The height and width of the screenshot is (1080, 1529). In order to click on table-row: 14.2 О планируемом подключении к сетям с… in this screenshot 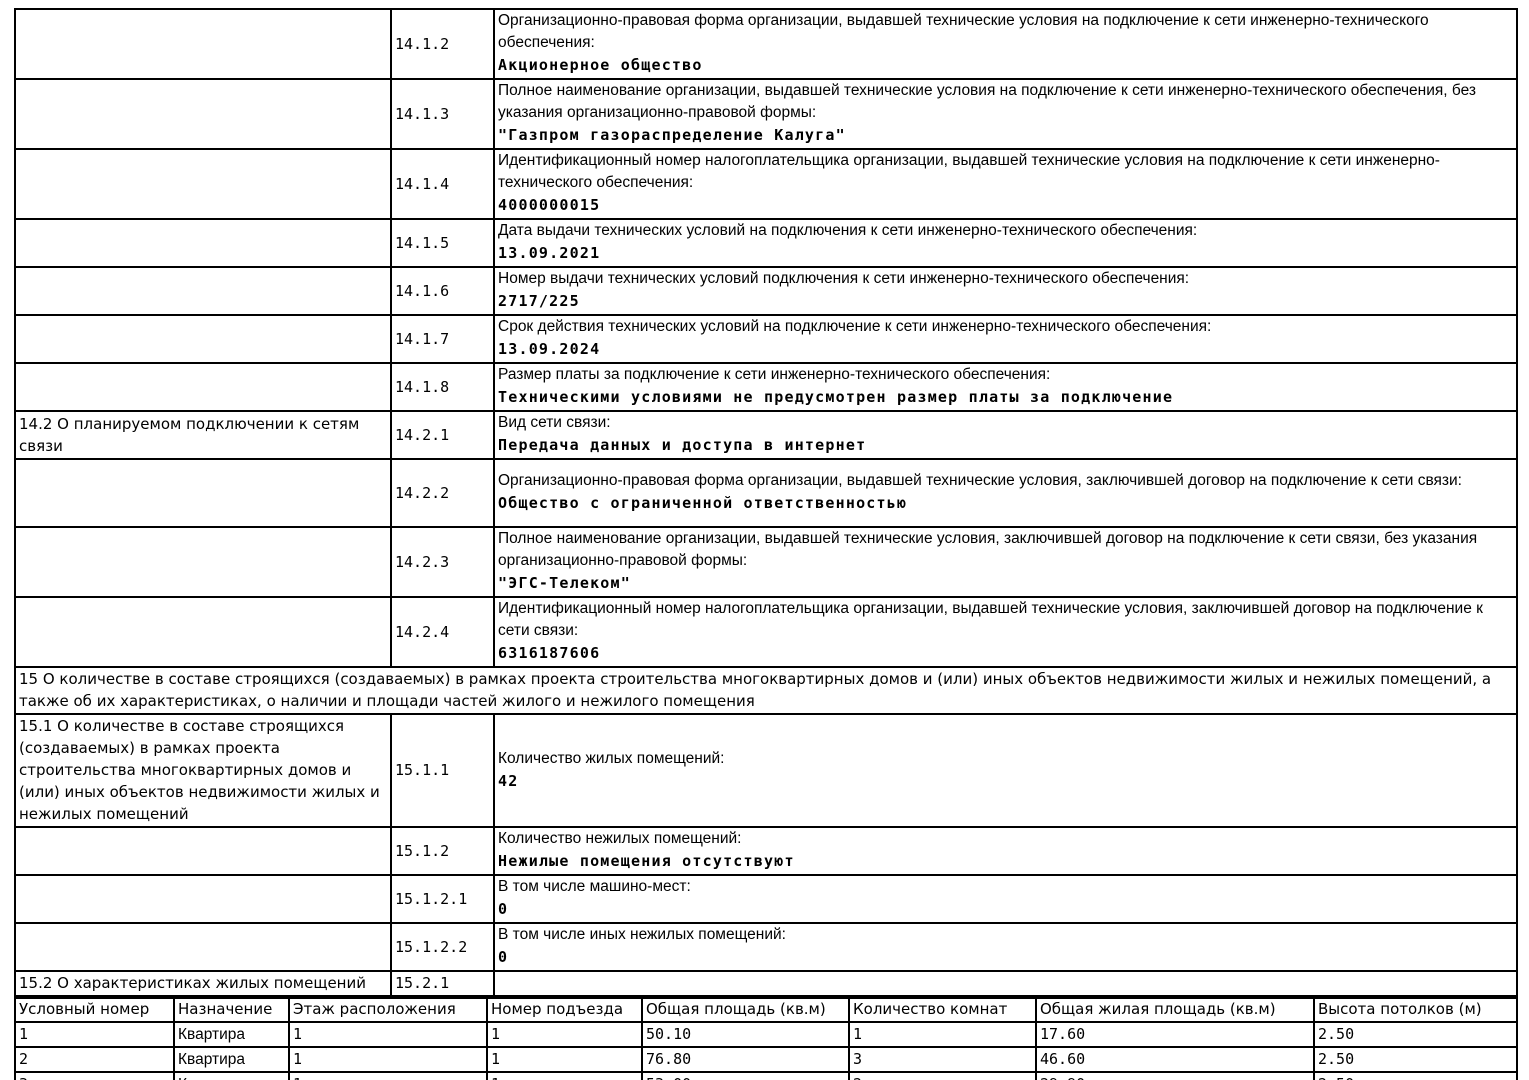, I will do `click(766, 435)`.